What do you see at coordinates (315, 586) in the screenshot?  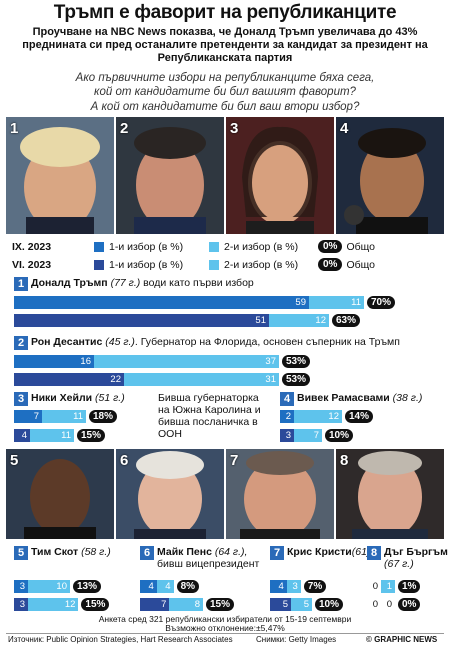 I see `bar-total: 7%` at bounding box center [315, 586].